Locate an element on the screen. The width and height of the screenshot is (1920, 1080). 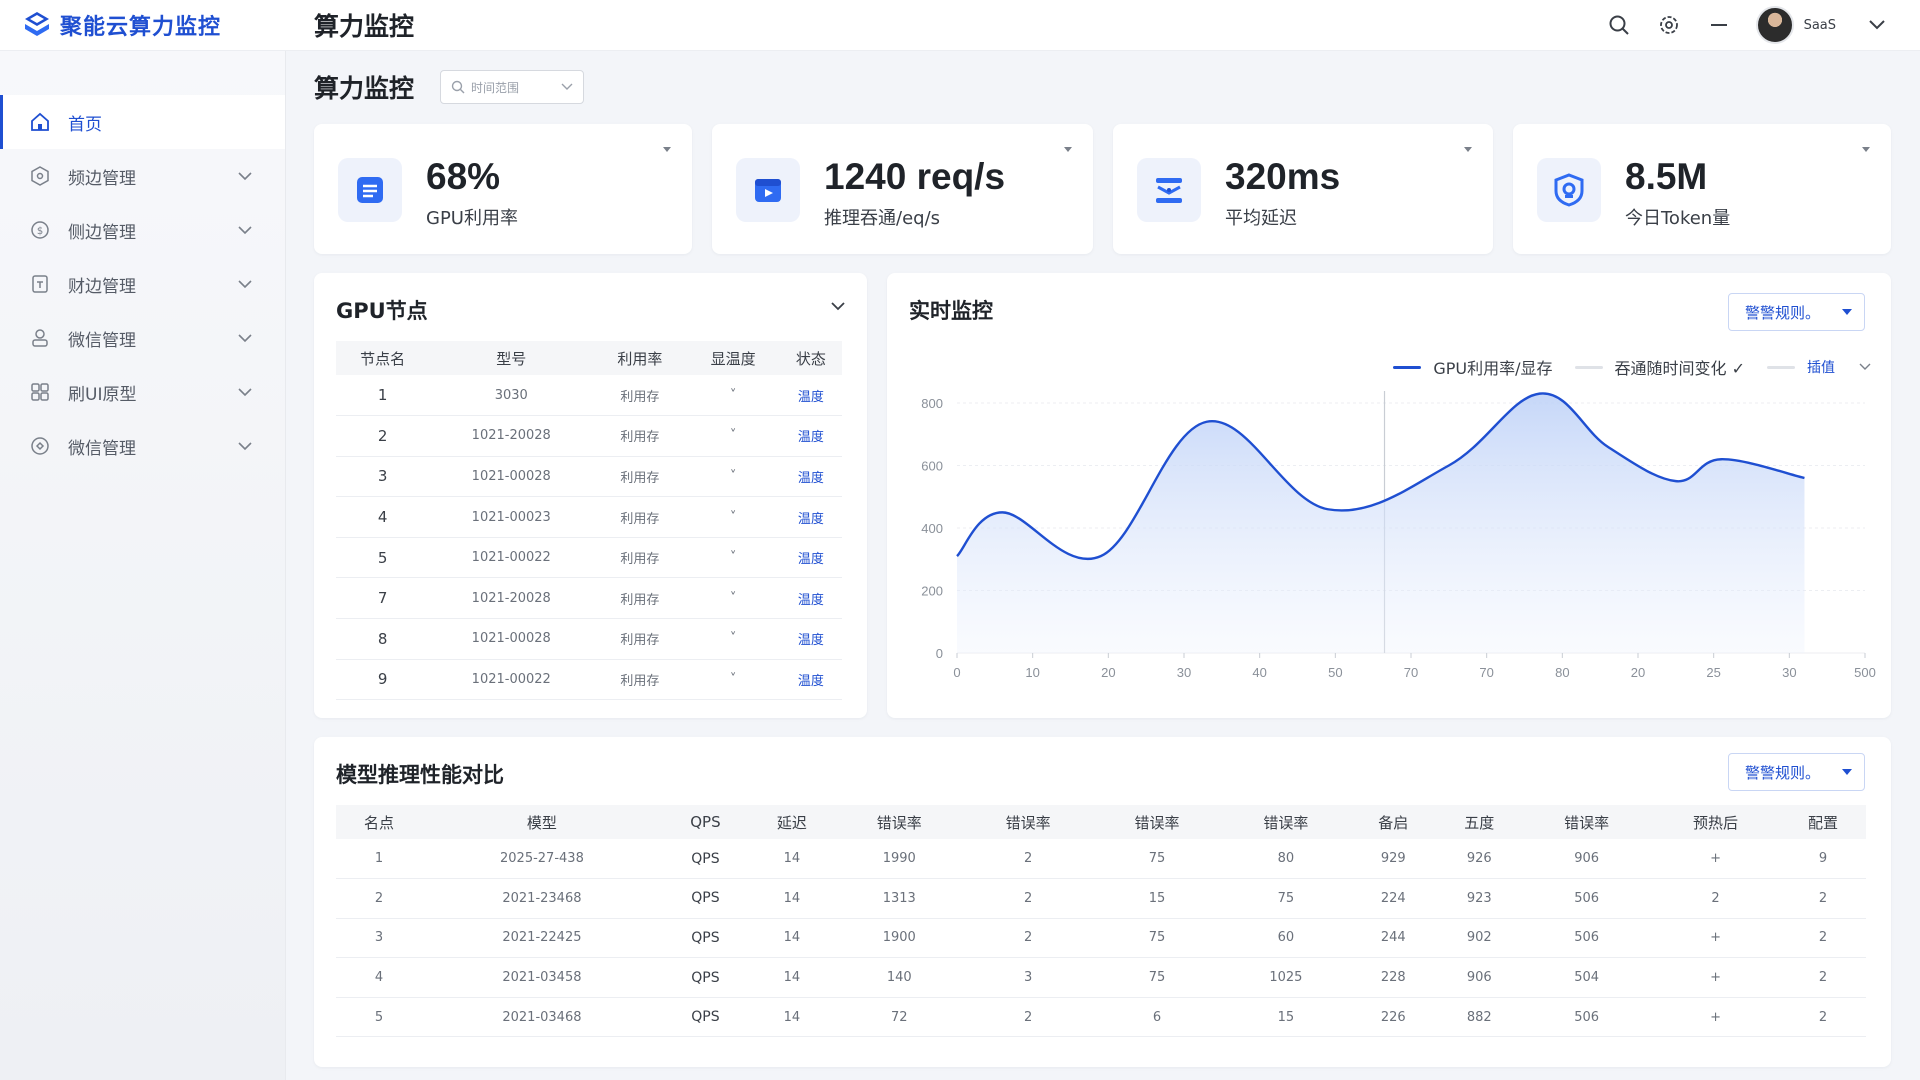
stat-card-token: 8.5M 今日Token量 is located at coordinates (1702, 189).